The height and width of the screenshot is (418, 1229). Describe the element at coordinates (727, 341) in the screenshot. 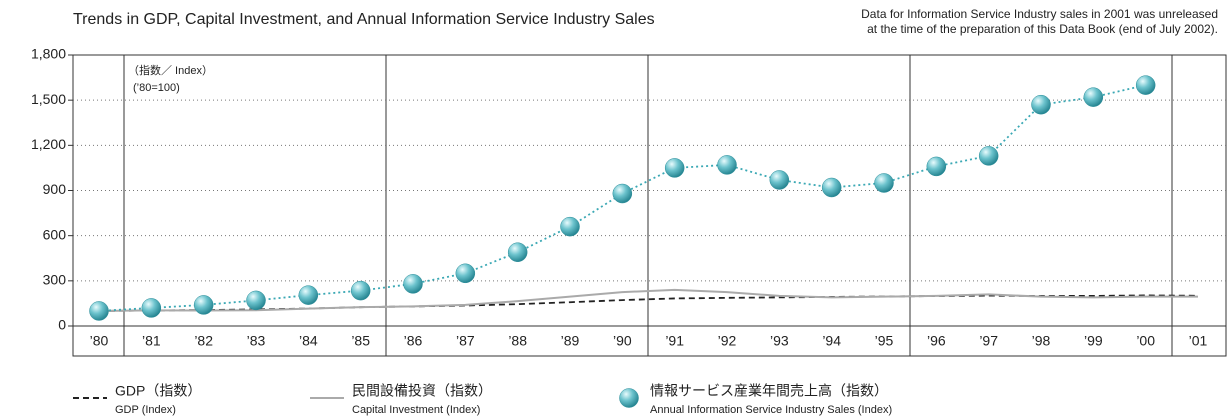

I see `x-tick-label: ’92` at that location.